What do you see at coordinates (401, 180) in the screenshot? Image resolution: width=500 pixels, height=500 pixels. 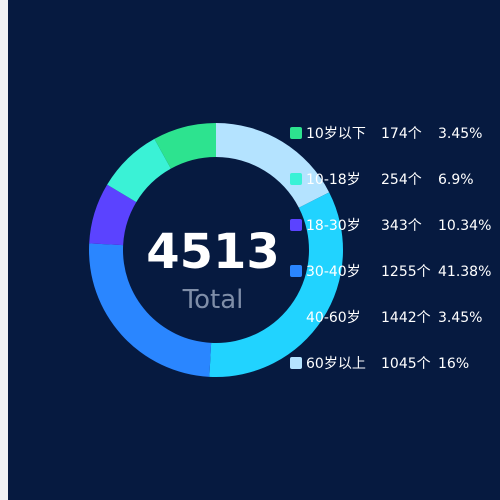 I see `legend-count: 254个` at bounding box center [401, 180].